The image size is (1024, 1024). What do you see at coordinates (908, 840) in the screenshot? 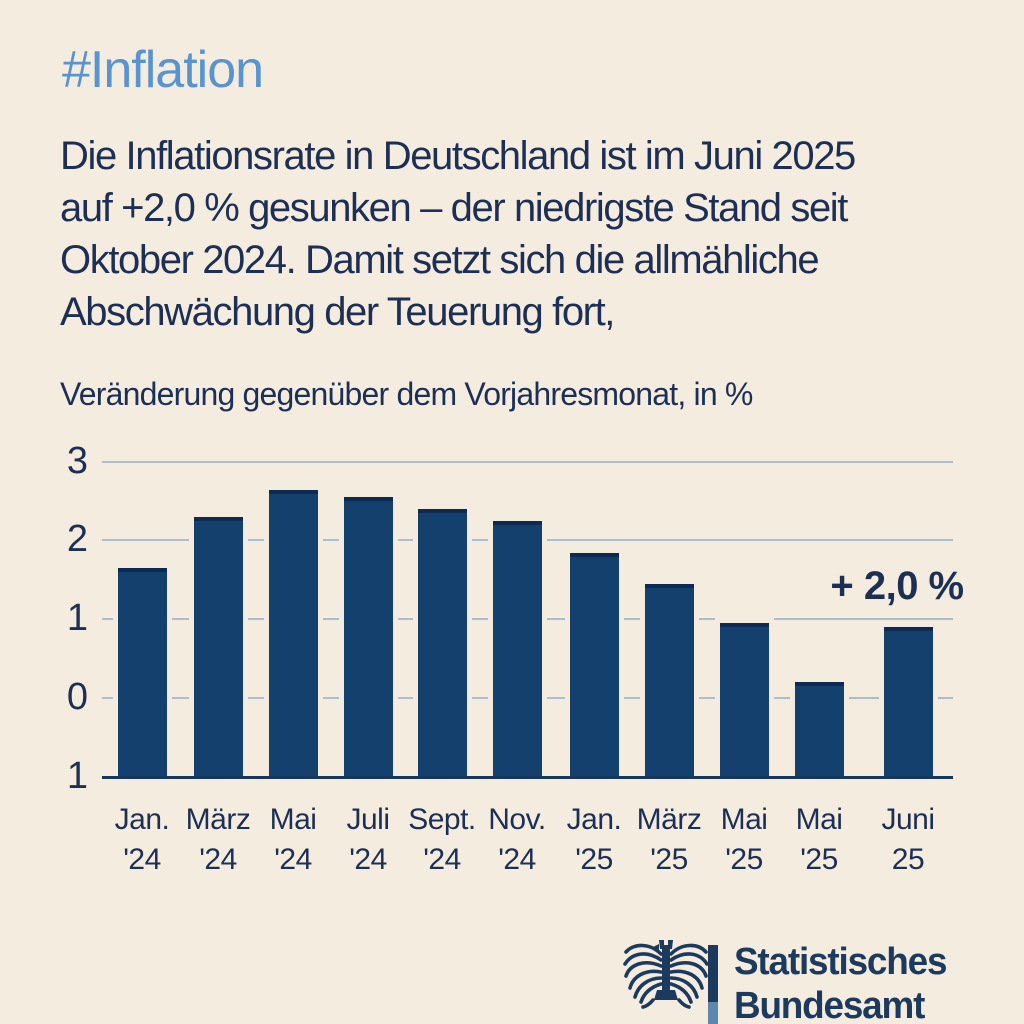
I see `x-tick-label: Juni 25` at bounding box center [908, 840].